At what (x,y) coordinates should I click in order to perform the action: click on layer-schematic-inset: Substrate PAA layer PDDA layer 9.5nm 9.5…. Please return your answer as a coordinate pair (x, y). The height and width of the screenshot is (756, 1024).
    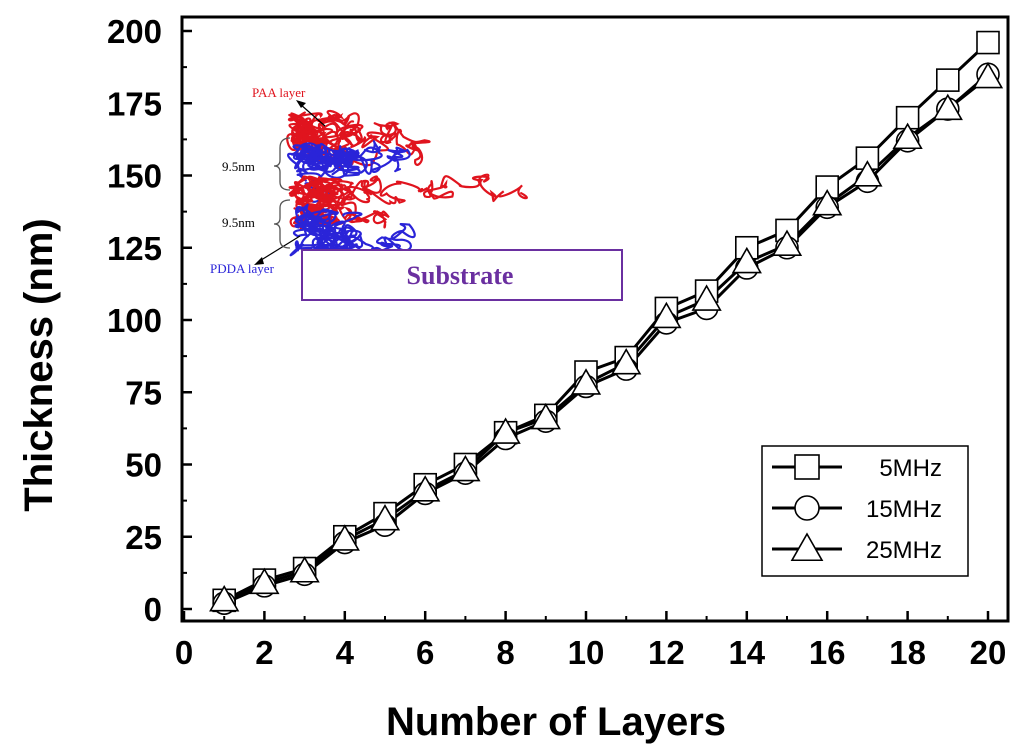
    Looking at the image, I should click on (416, 193).